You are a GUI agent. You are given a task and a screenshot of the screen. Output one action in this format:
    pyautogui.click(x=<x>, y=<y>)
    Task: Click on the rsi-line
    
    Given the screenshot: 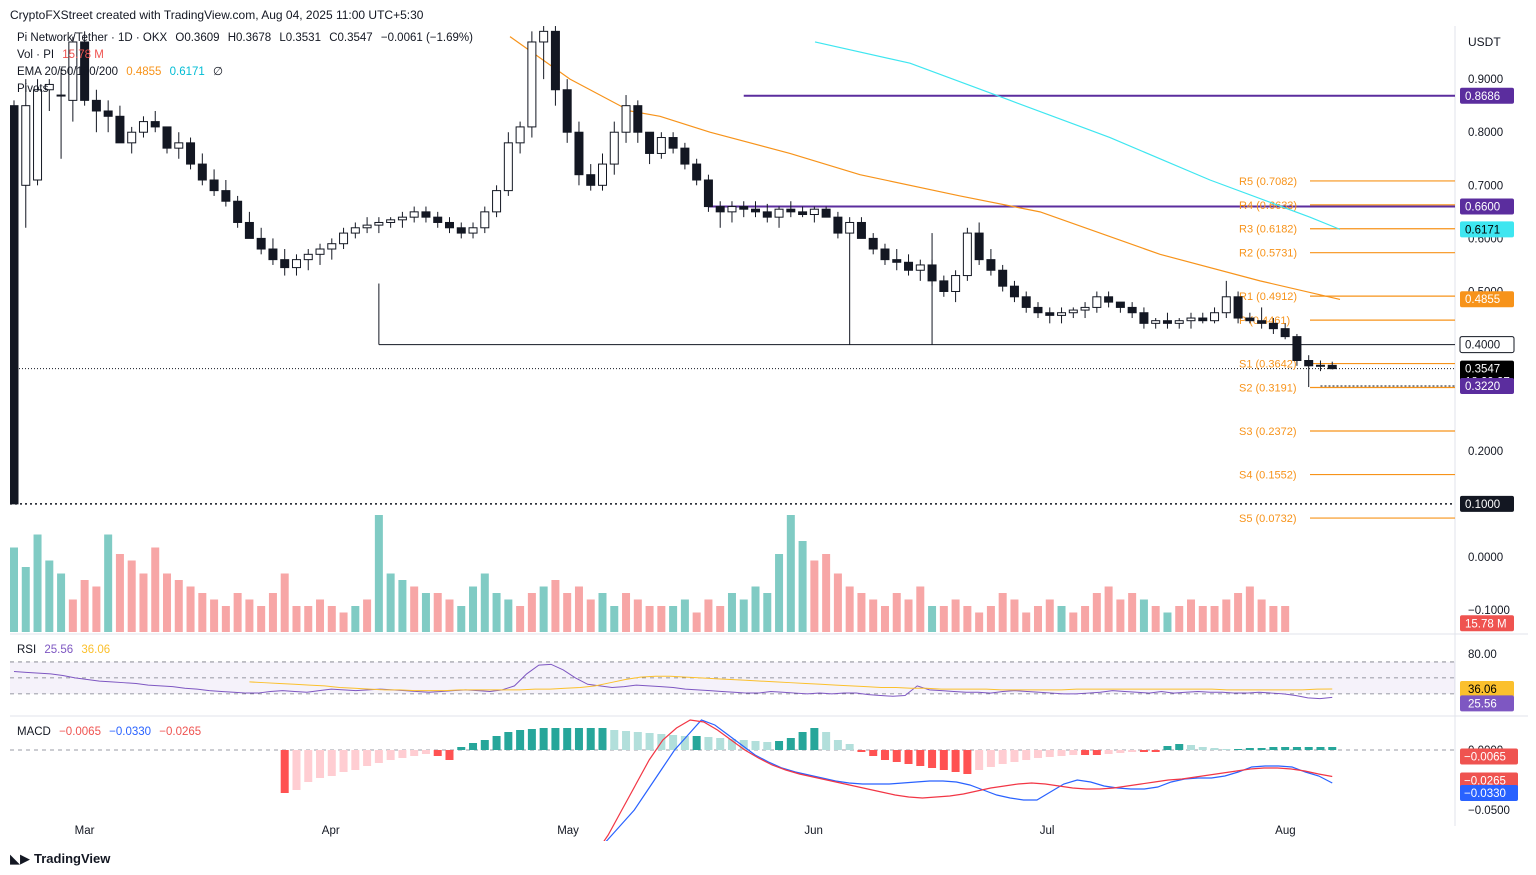 What is the action you would take?
    pyautogui.click(x=673, y=681)
    